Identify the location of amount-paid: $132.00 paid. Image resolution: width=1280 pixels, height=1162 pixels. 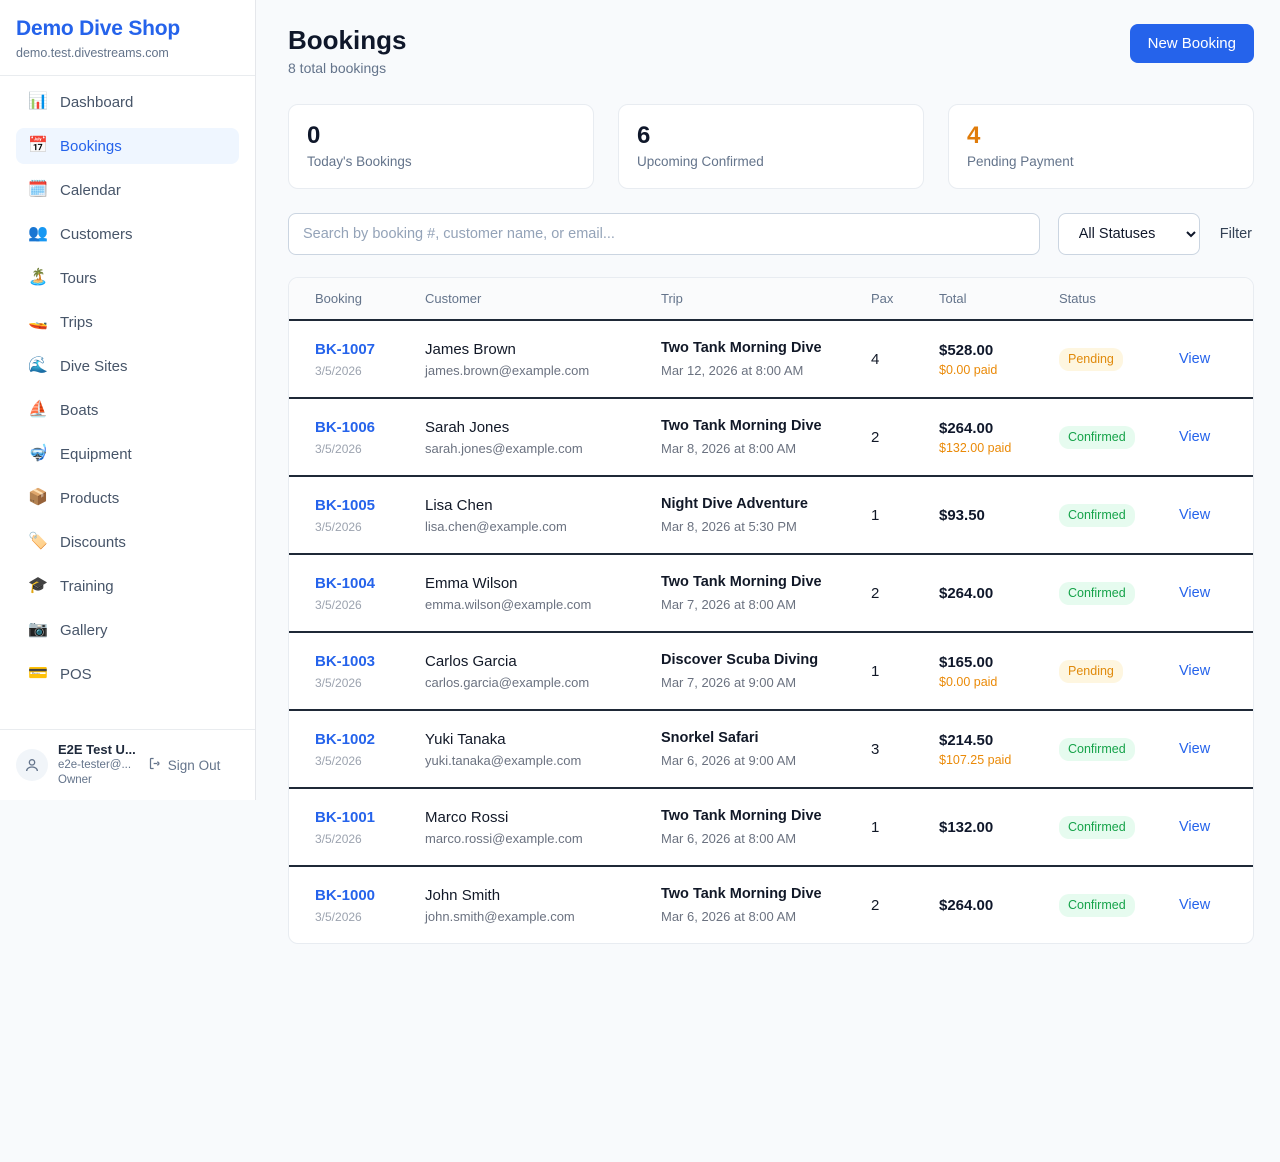
(975, 447).